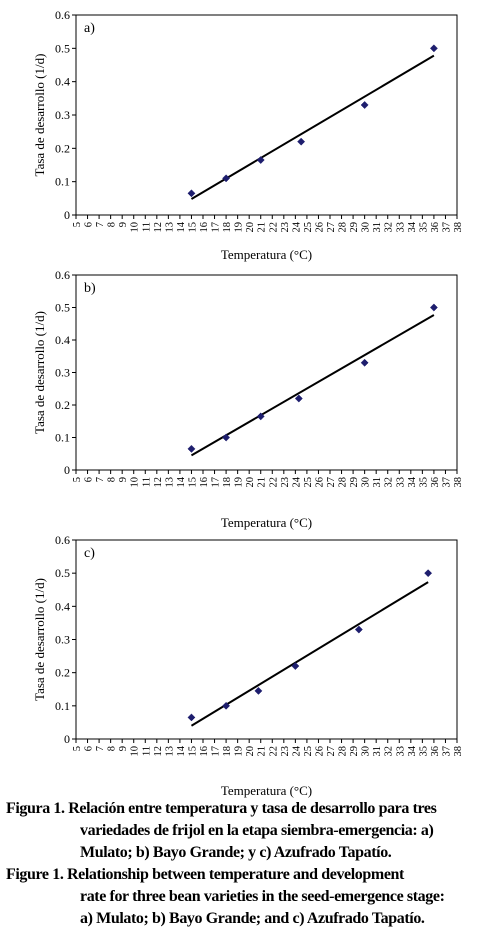 This screenshot has width=501, height=941. What do you see at coordinates (89, 553) in the screenshot?
I see `panel-label-c: c)` at bounding box center [89, 553].